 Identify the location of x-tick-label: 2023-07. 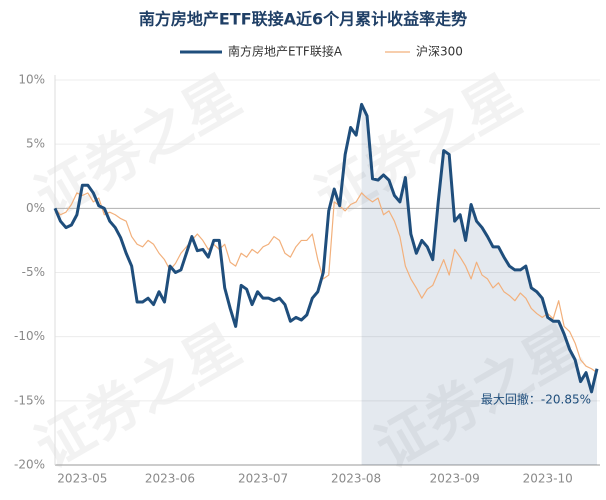
(263, 479).